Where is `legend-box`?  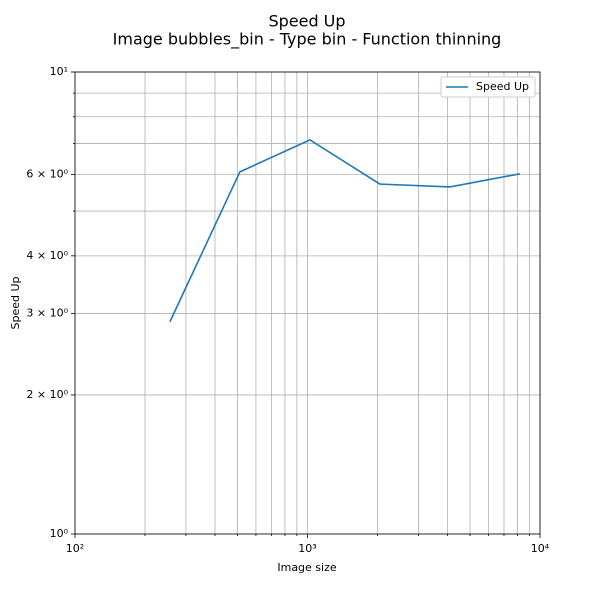 legend-box is located at coordinates (488, 87).